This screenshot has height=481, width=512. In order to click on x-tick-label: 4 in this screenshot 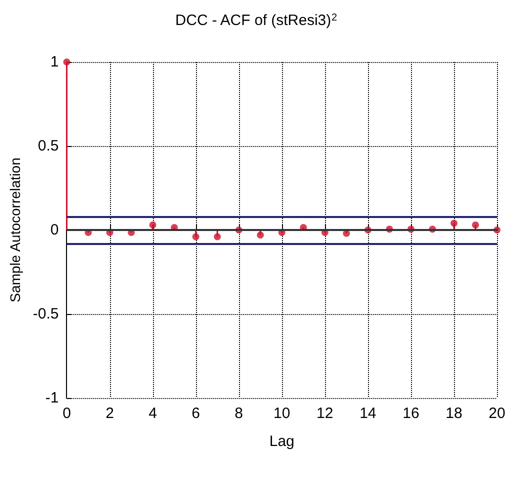, I will do `click(152, 413)`.